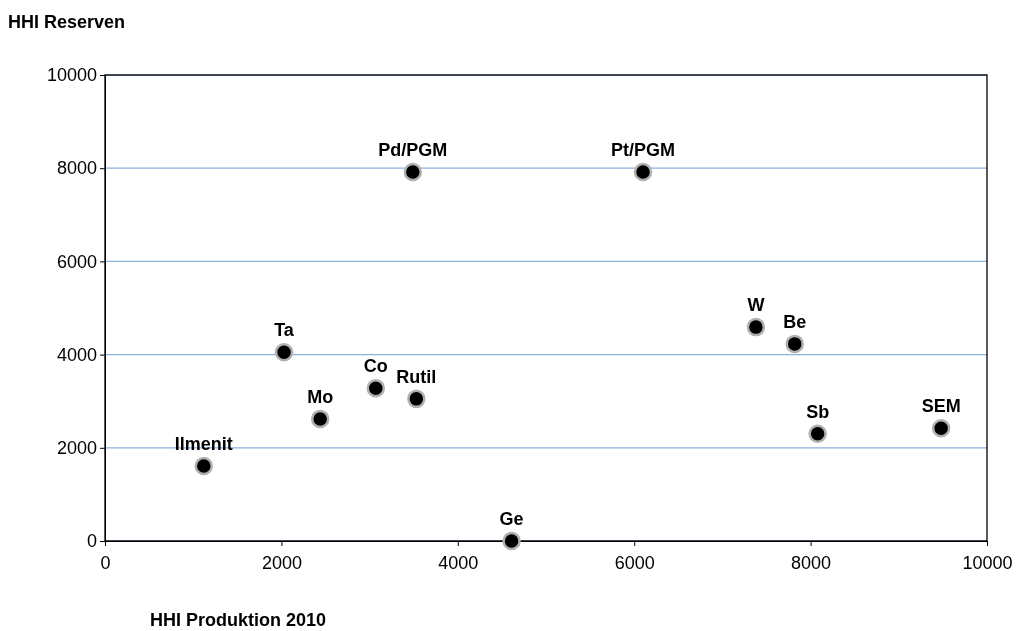 This screenshot has width=1034, height=631. Describe the element at coordinates (634, 562) in the screenshot. I see `x-tick-label: 6000` at that location.